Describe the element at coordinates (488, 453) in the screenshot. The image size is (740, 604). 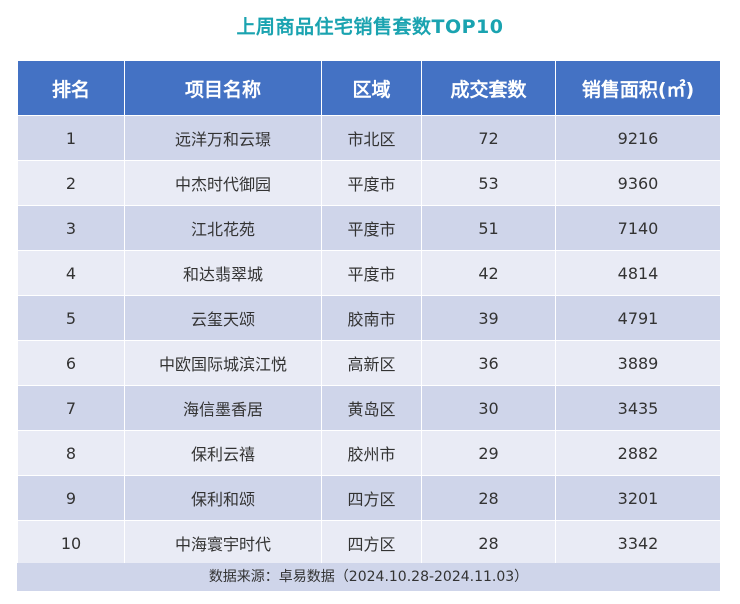
I see `units-sold-cell: 29` at that location.